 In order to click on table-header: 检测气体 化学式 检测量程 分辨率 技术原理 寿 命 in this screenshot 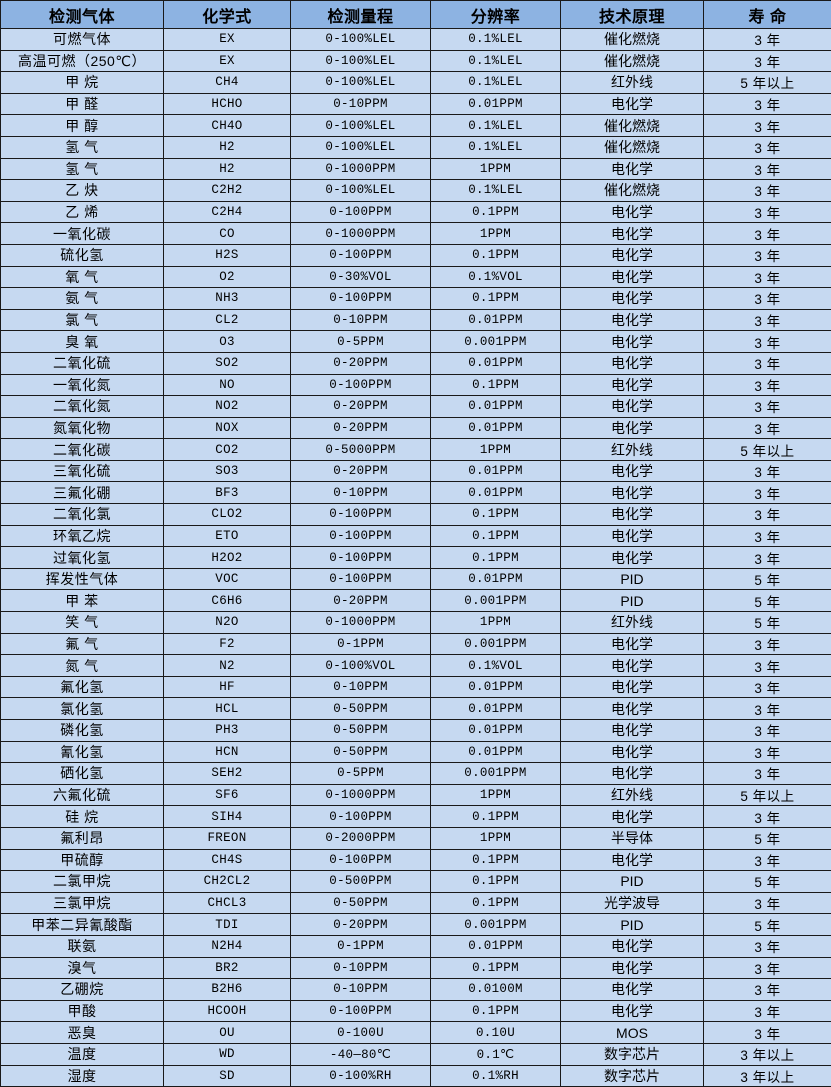, I will do `click(416, 15)`.